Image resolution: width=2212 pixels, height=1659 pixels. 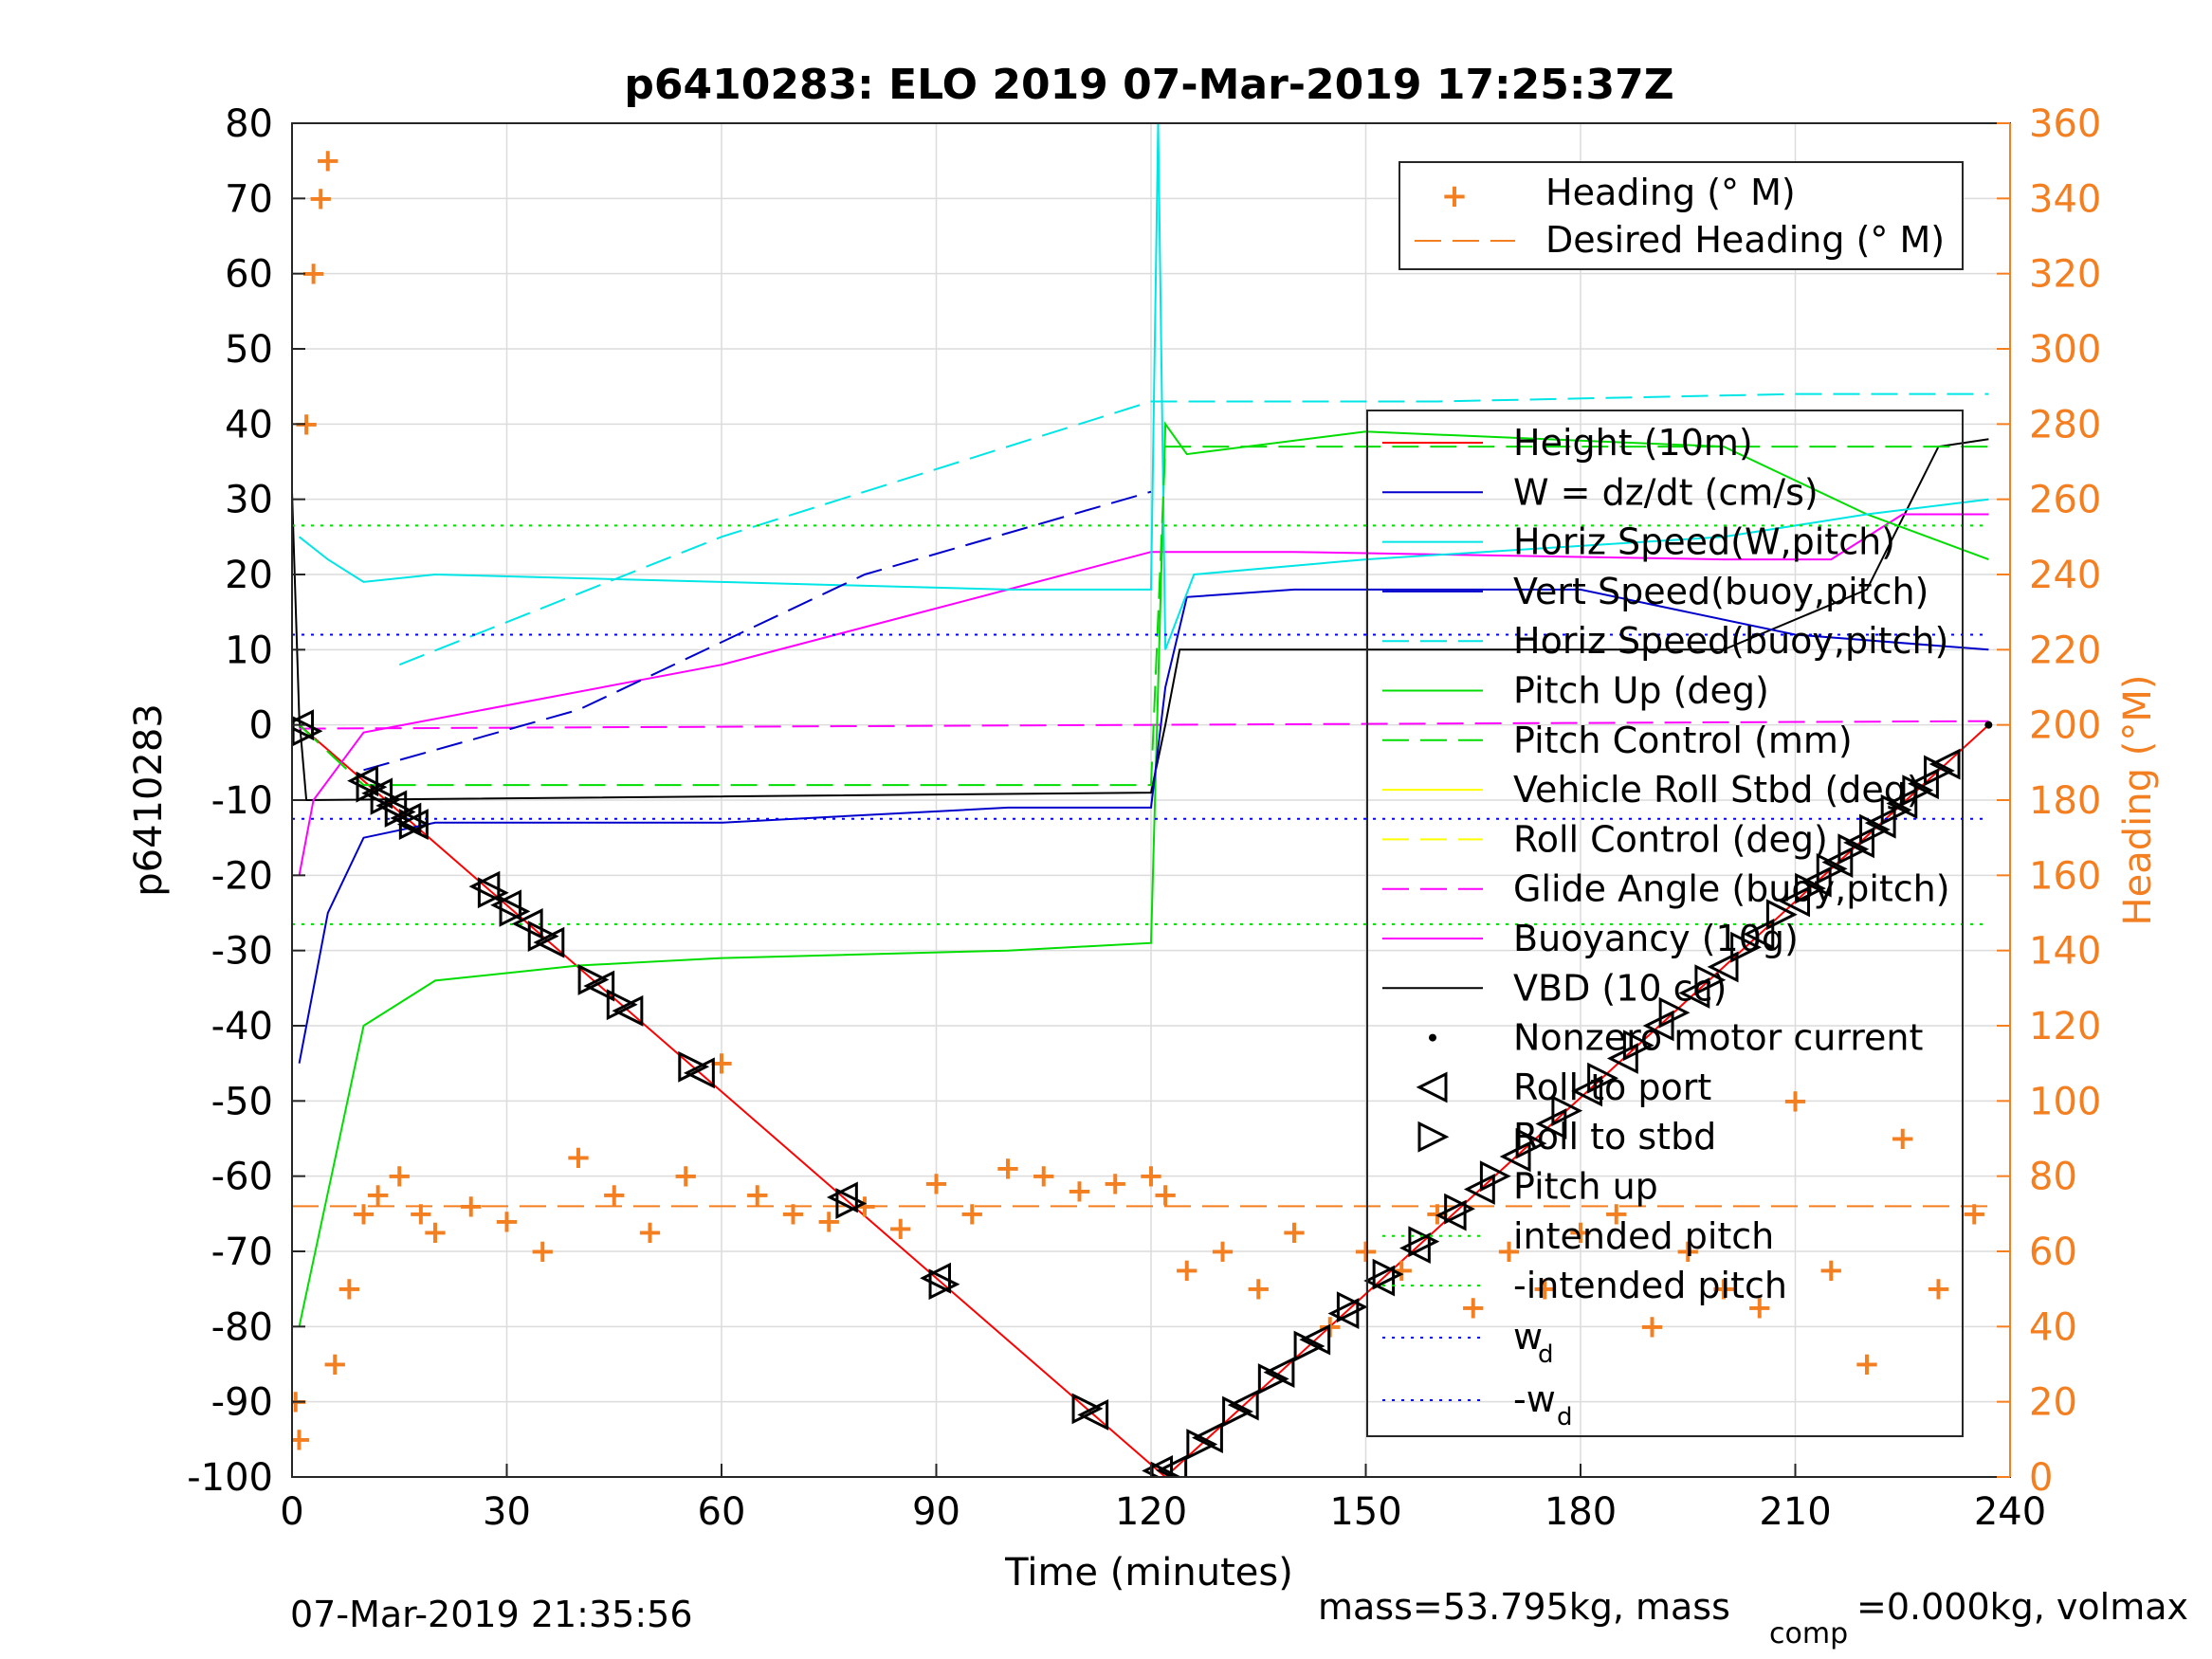 What do you see at coordinates (1730, 641) in the screenshot?
I see `legend-label: Horiz Speed(buoy,pitch)` at bounding box center [1730, 641].